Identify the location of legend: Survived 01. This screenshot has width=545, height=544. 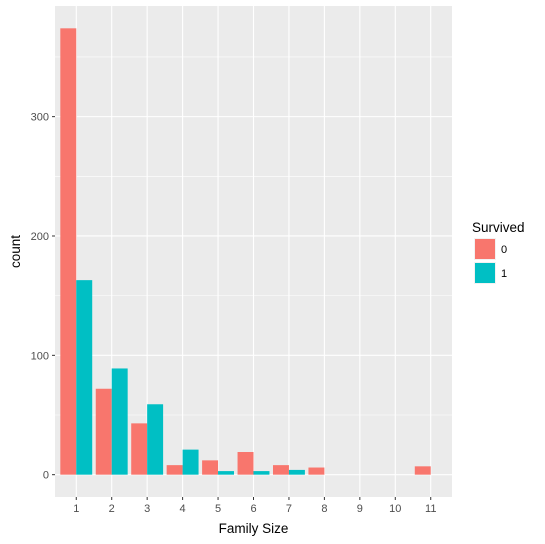
(498, 252).